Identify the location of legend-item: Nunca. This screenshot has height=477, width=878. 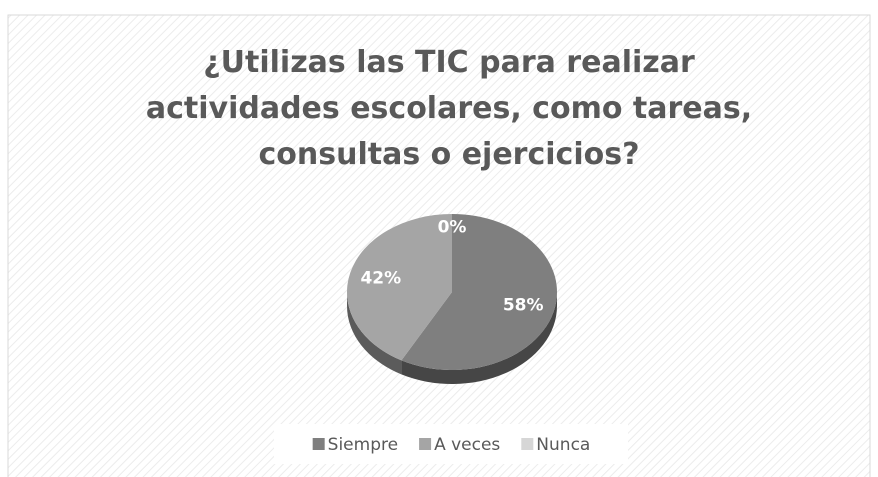
(555, 445).